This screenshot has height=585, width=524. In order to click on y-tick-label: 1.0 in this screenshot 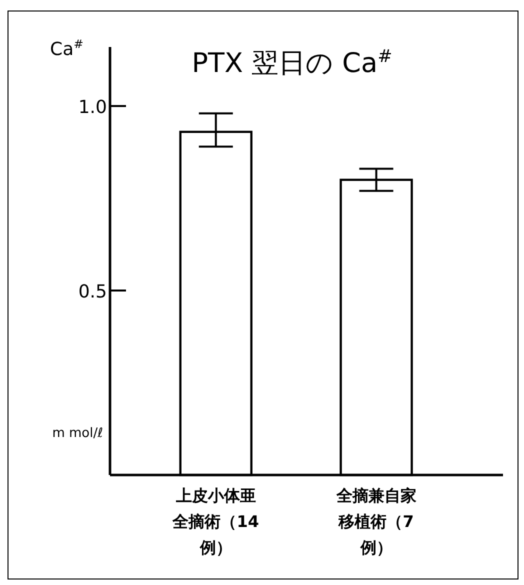, I will do `click(92, 107)`.